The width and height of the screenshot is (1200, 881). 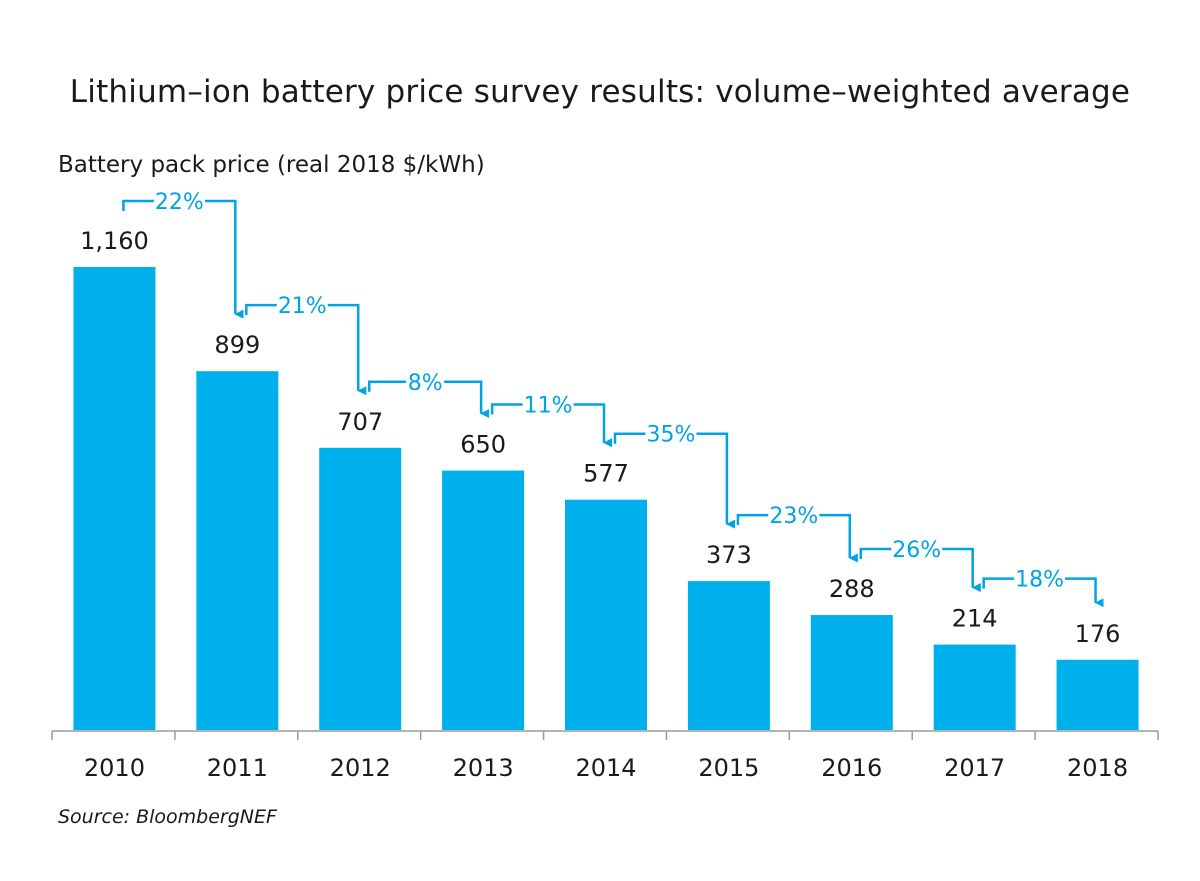 I want to click on decline-label-2015: 35%, so click(x=670, y=435).